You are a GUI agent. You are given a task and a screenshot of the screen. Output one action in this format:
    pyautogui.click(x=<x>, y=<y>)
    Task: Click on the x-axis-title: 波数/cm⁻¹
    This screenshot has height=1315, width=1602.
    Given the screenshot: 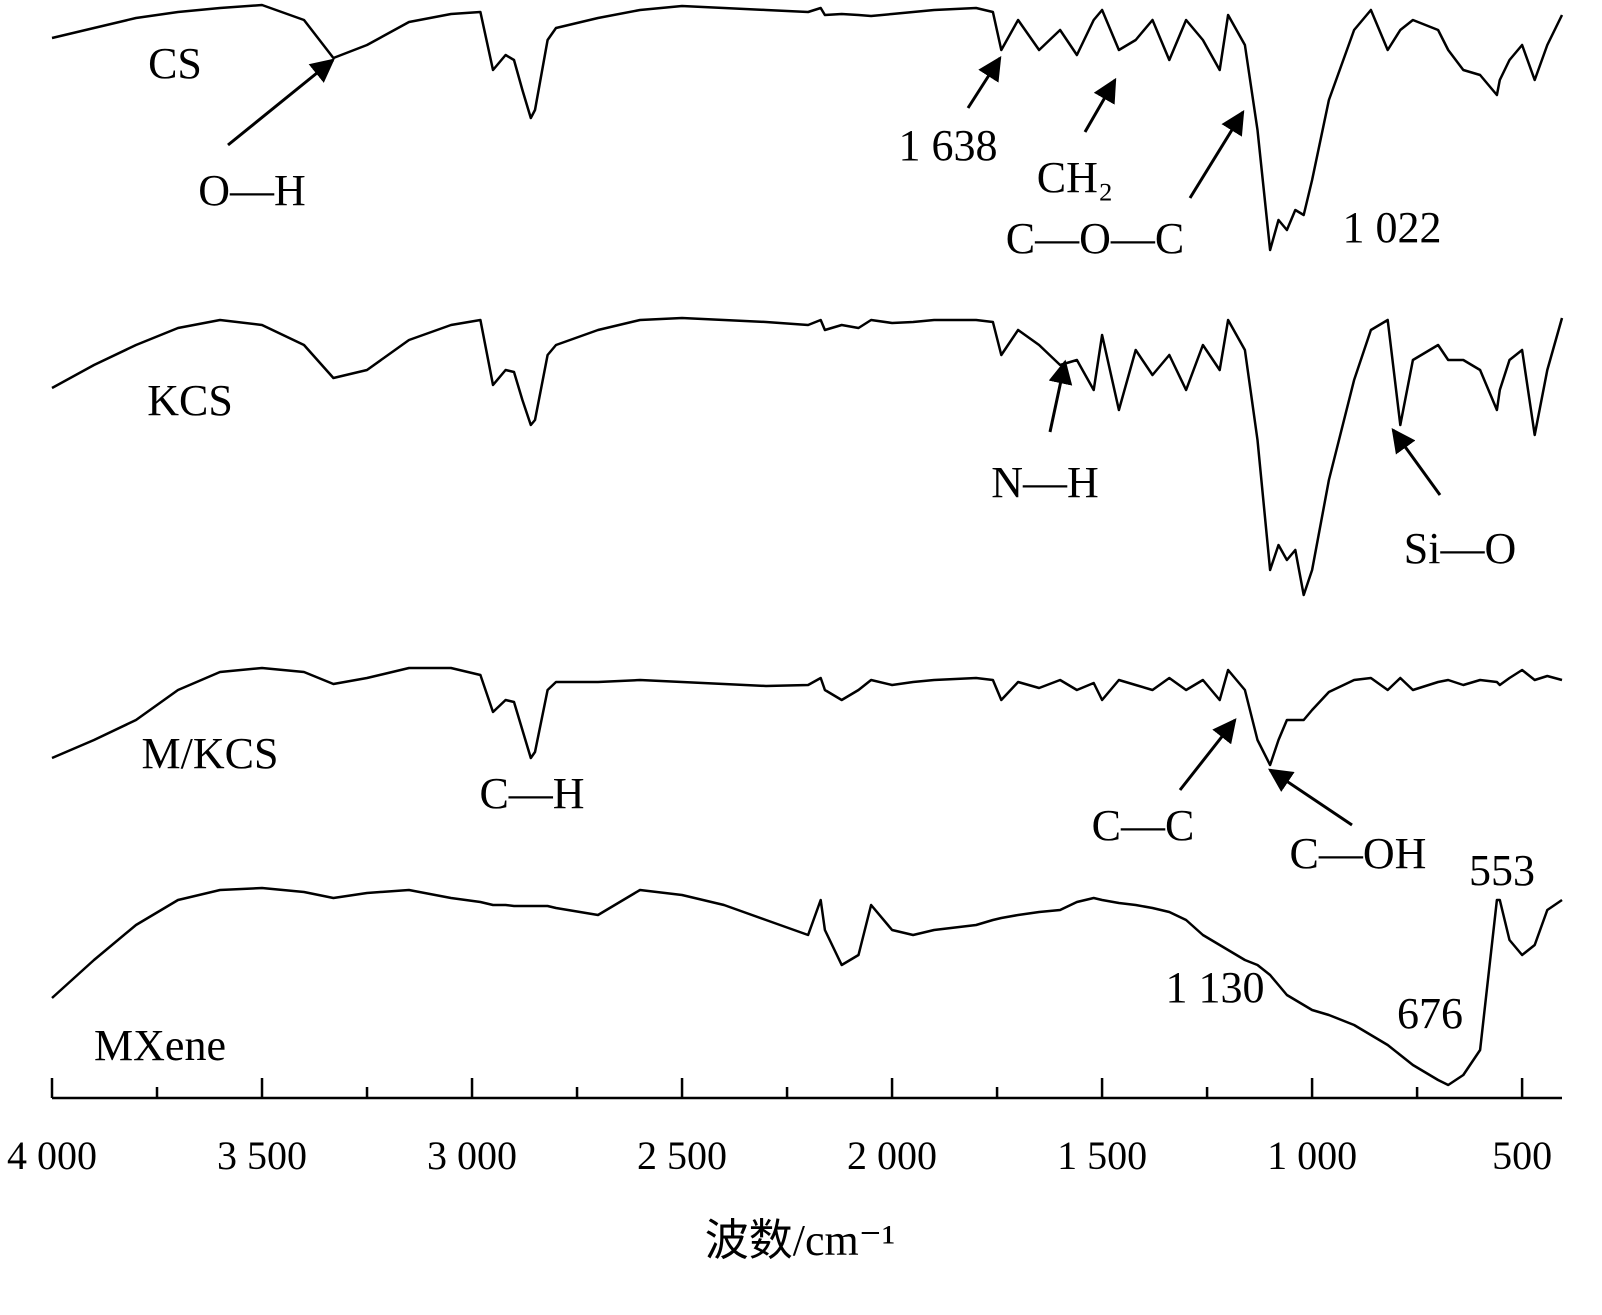 What is the action you would take?
    pyautogui.click(x=800, y=1240)
    